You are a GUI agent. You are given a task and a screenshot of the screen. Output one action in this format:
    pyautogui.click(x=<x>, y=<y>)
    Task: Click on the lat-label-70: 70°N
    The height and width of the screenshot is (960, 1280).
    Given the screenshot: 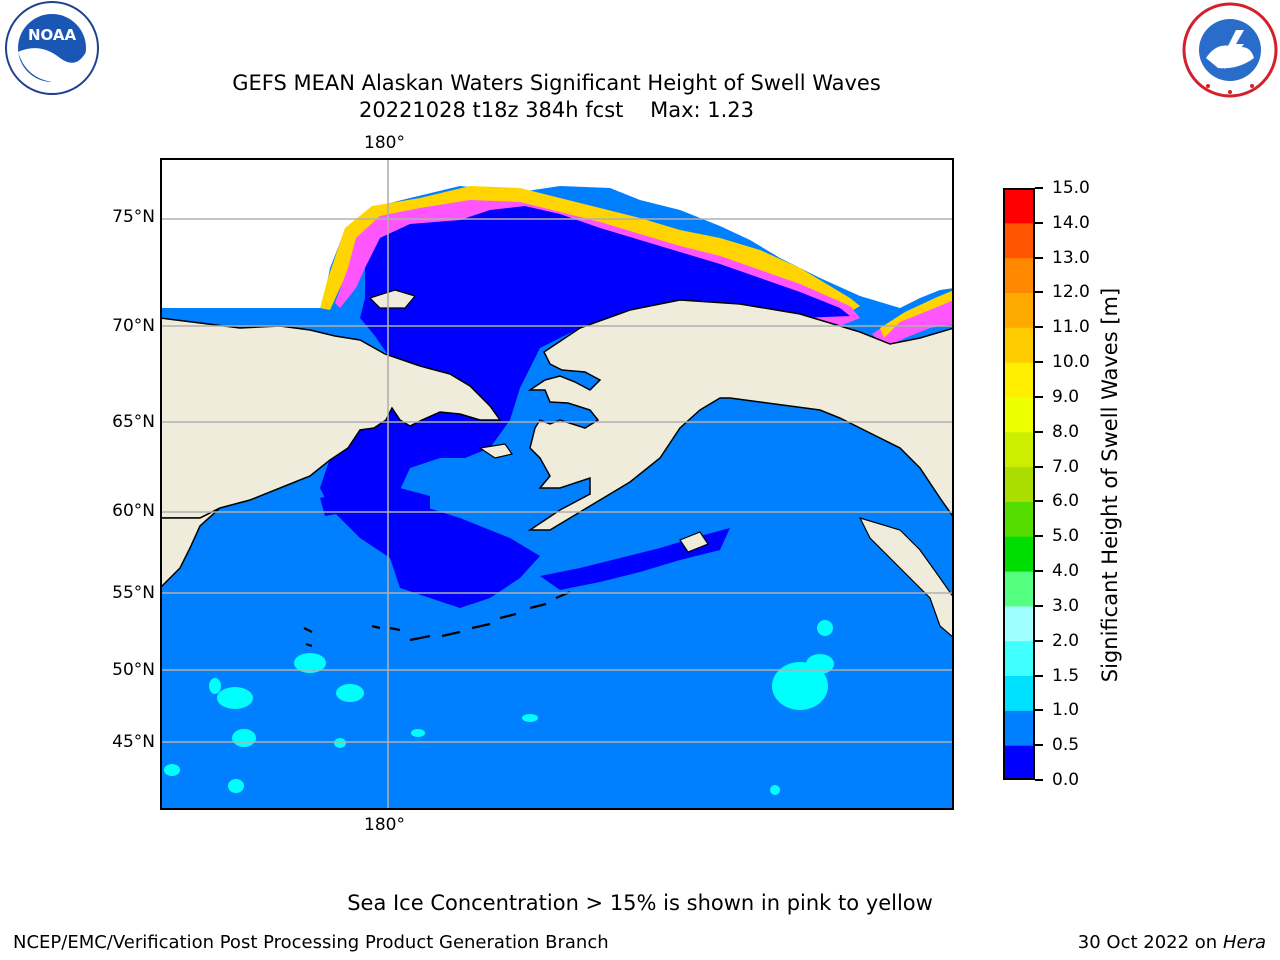 What is the action you would take?
    pyautogui.click(x=133, y=326)
    